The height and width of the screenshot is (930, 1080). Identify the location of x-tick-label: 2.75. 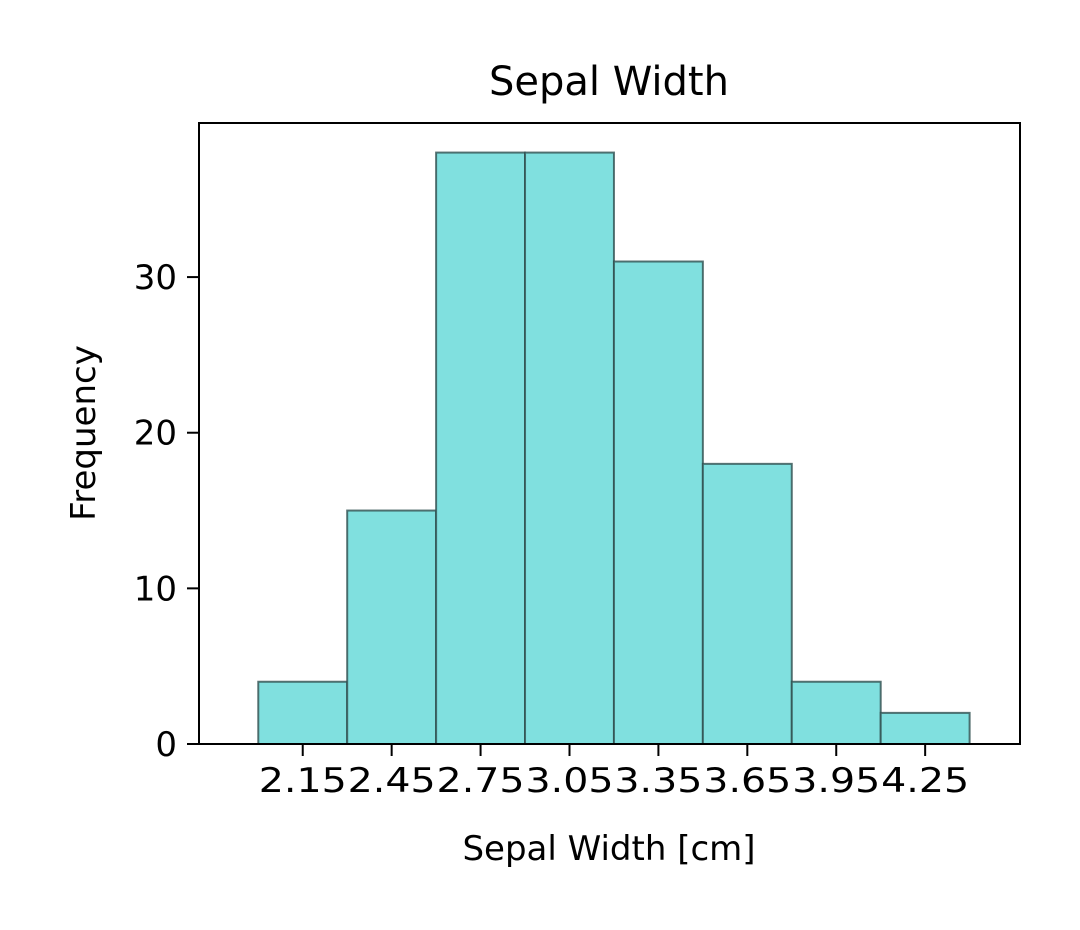
(481, 781).